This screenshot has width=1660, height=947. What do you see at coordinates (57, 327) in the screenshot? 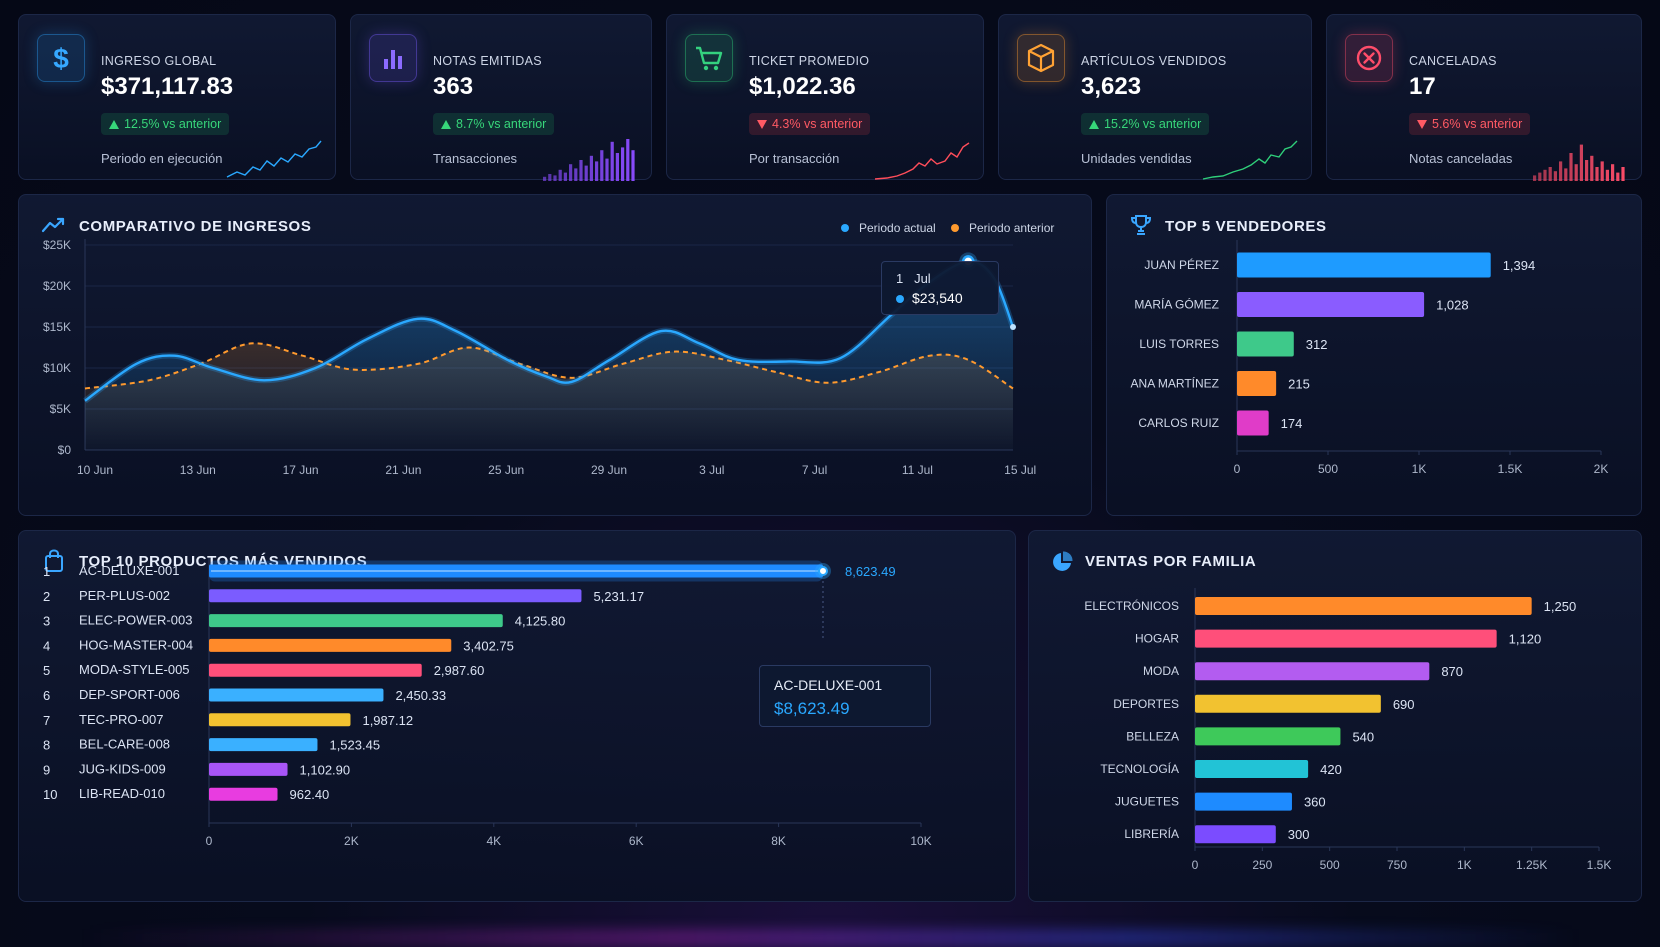
I see `y-tick-label: $15K` at bounding box center [57, 327].